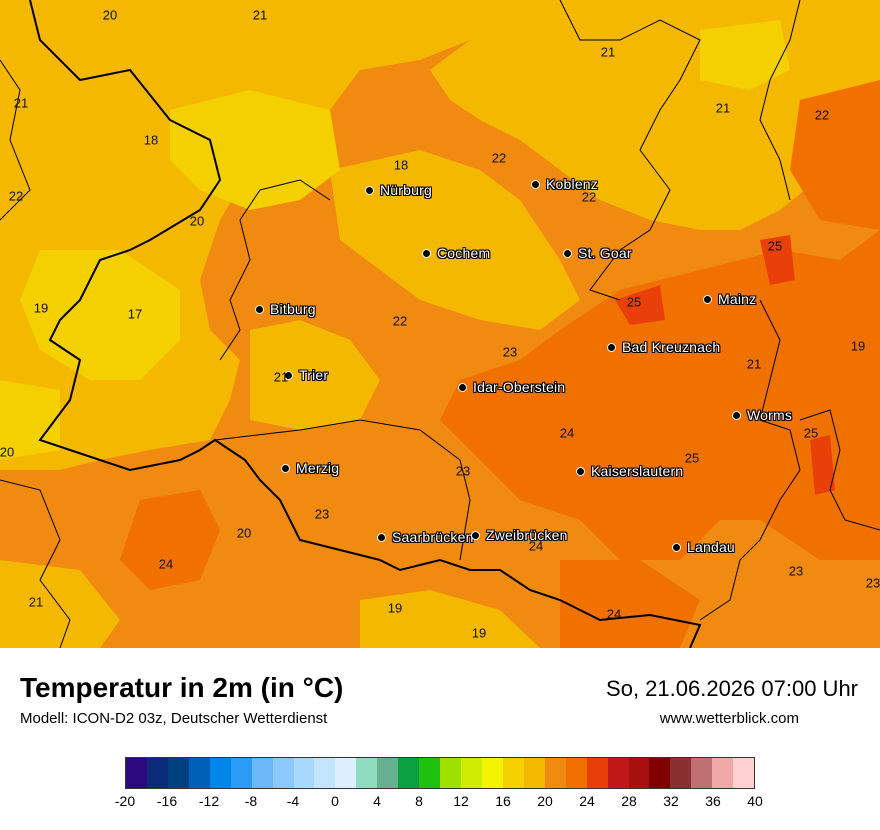  I want to click on city-name: Landau, so click(711, 547).